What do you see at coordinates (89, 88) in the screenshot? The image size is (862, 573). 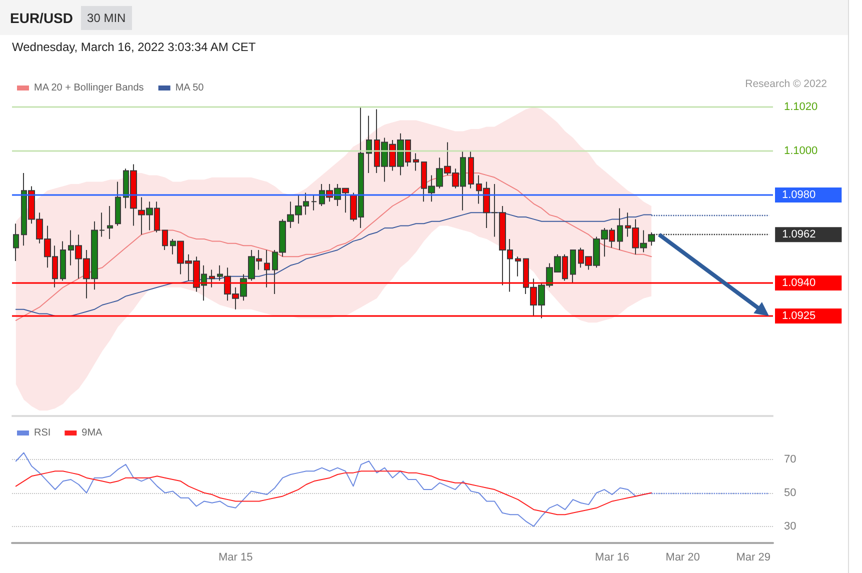 I see `legend-label: MA 20 + Bollinger Bands` at bounding box center [89, 88].